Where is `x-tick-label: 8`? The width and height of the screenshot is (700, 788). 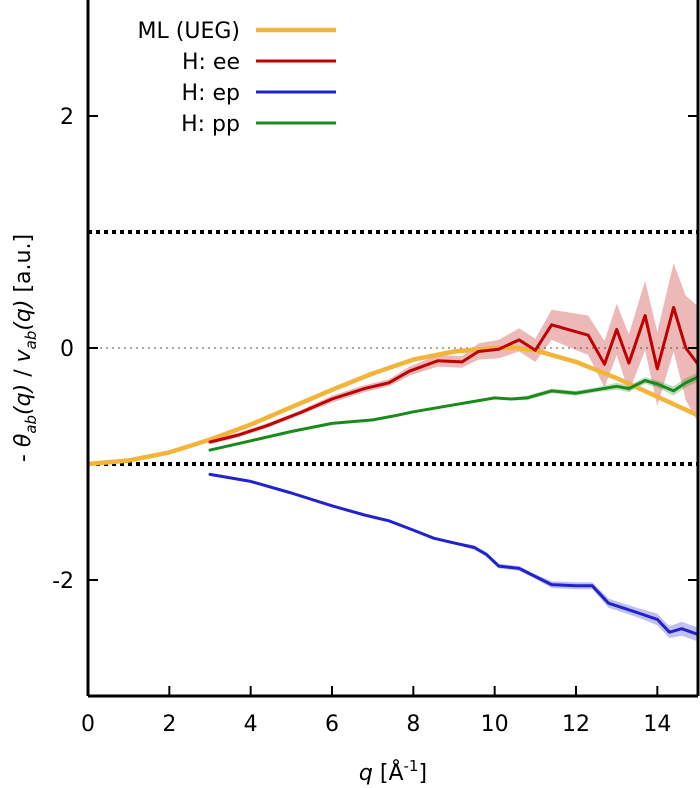 x-tick-label: 8 is located at coordinates (413, 724).